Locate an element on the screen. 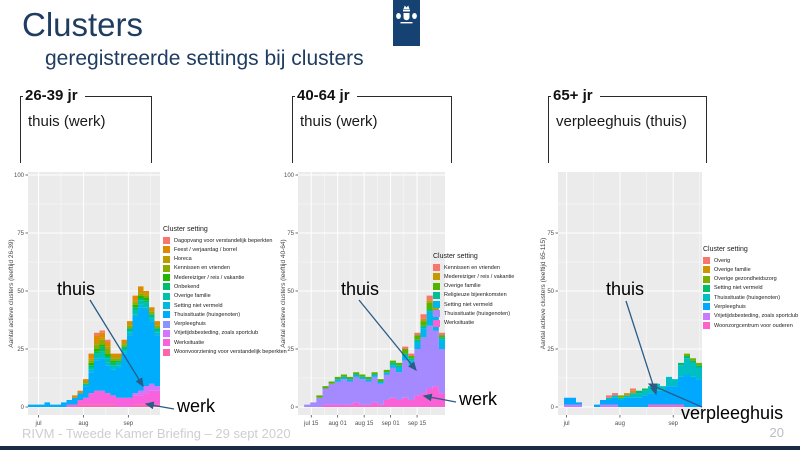 Image resolution: width=800 pixels, height=450 pixels. group-label-26-39: 26-39 jr thuis (werk) is located at coordinates (86, 125).